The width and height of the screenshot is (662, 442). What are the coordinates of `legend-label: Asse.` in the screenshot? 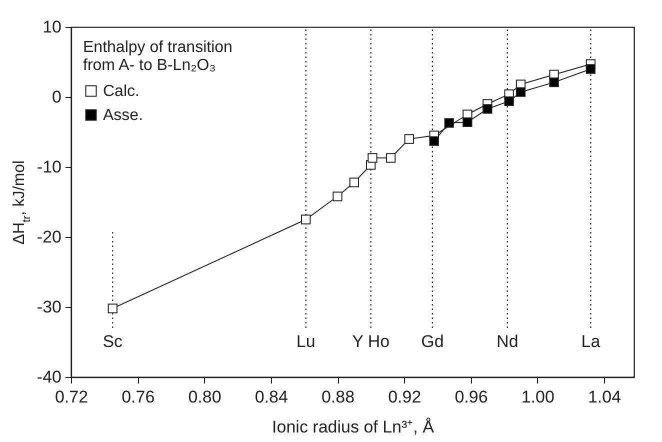 It's located at (123, 115).